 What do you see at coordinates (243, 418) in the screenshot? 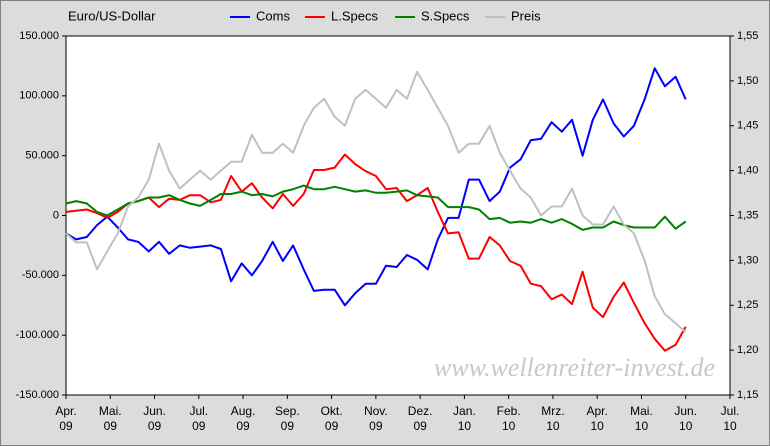
I see `x-tick-label: Aug. 09` at bounding box center [243, 418].